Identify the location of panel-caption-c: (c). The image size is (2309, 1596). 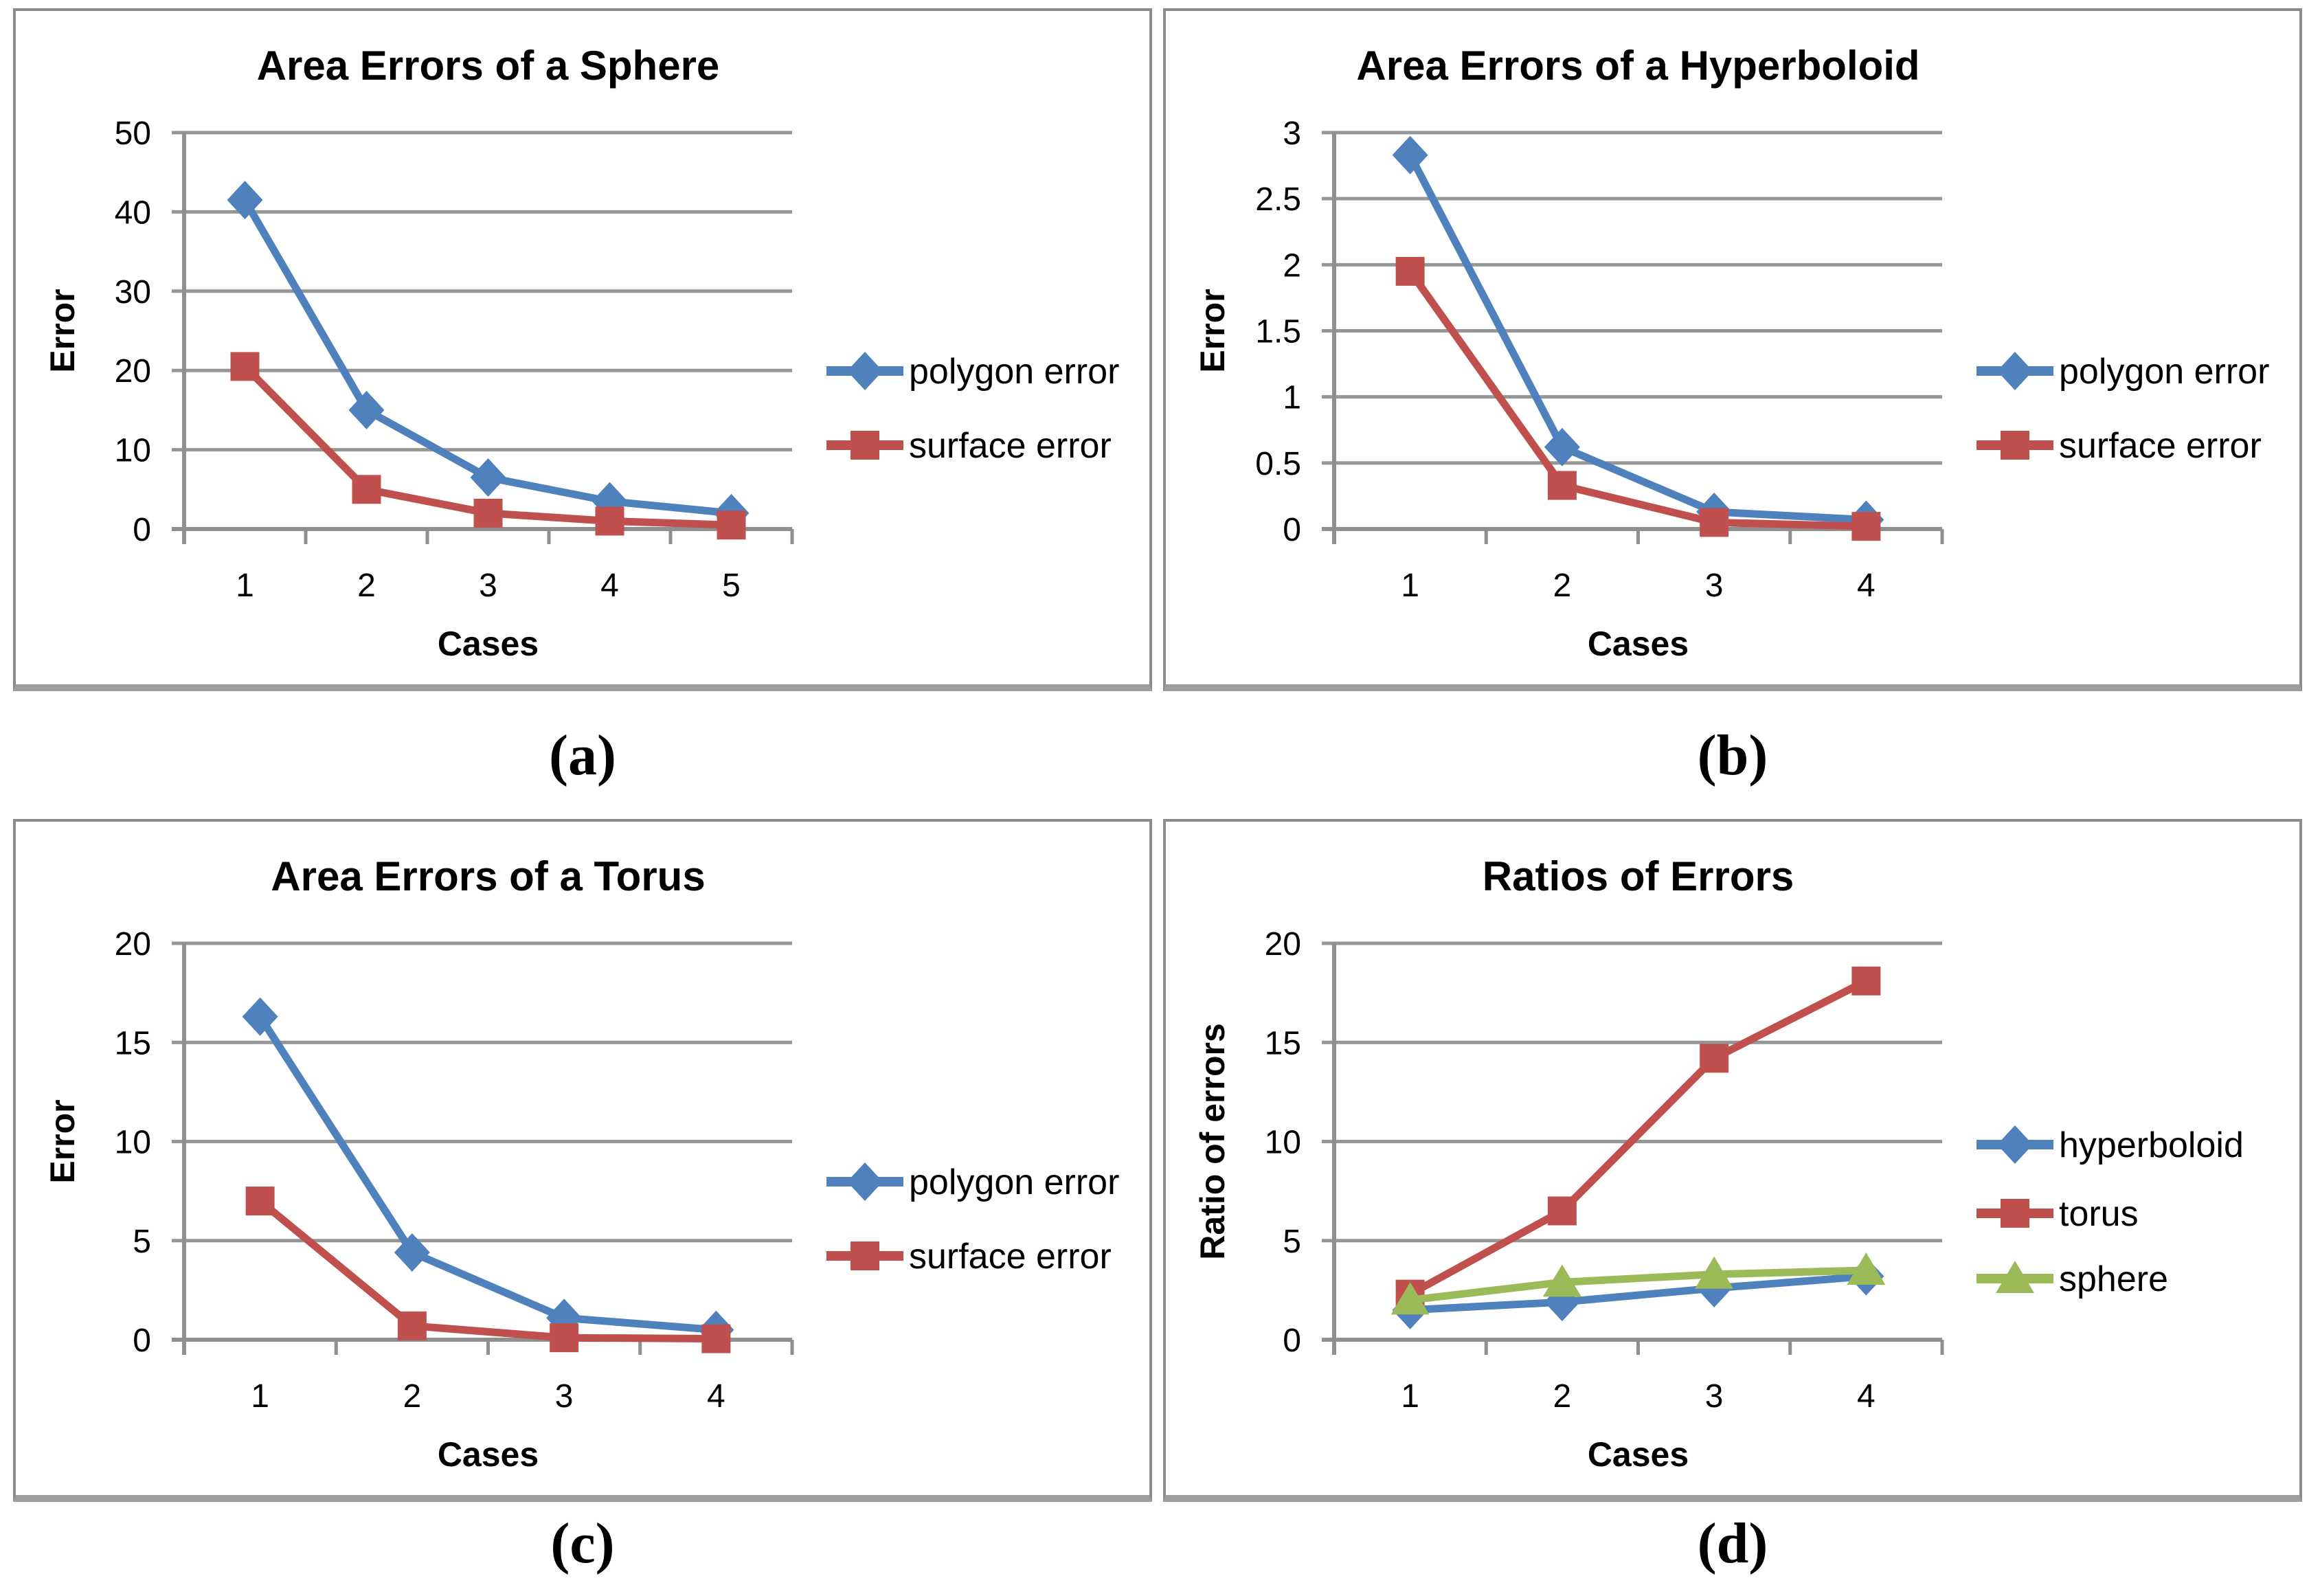
(582, 1543).